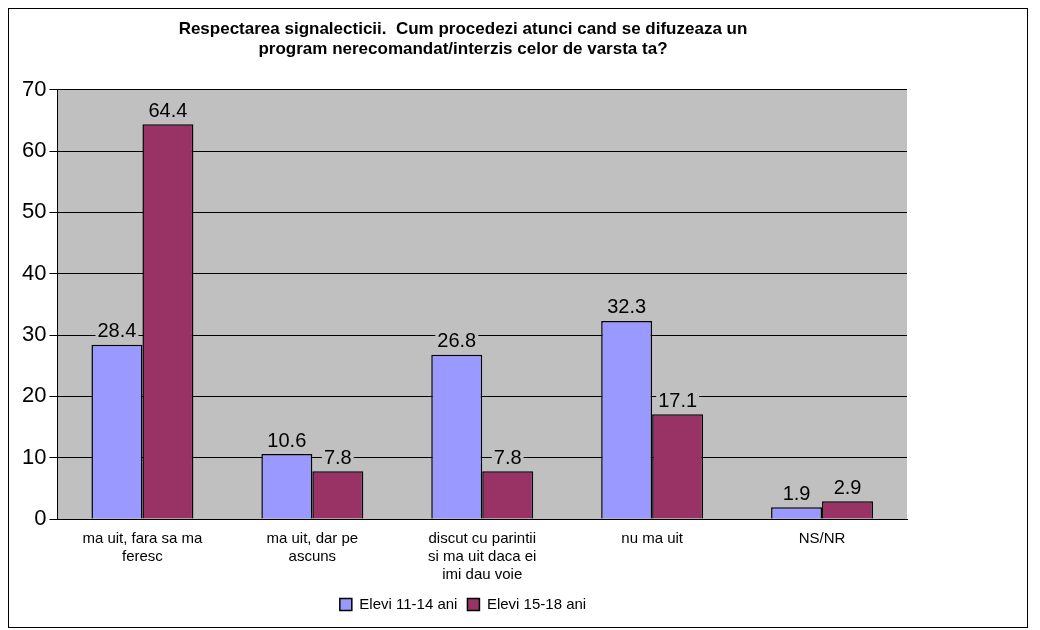  What do you see at coordinates (143, 547) in the screenshot?
I see `x-tick-label: ma uit, fara sa ma feresc` at bounding box center [143, 547].